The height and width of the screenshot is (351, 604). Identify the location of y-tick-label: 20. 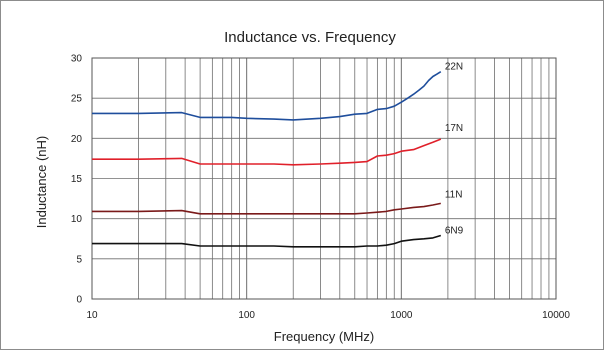
(77, 139).